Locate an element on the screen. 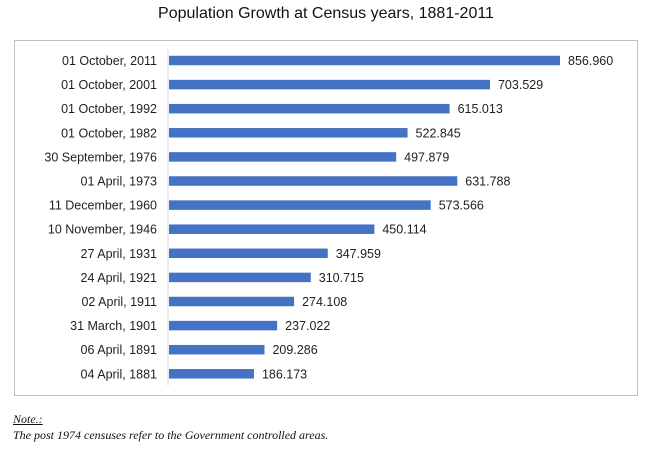 This screenshot has width=652, height=453. category-label: 04 April, 1881 is located at coordinates (119, 374).